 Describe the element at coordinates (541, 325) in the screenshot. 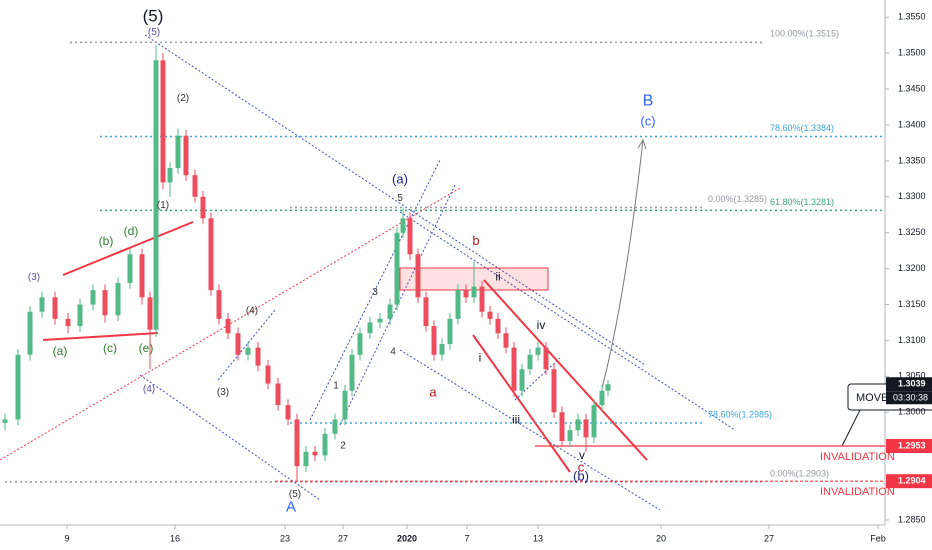

I see `wave-label: iv` at that location.